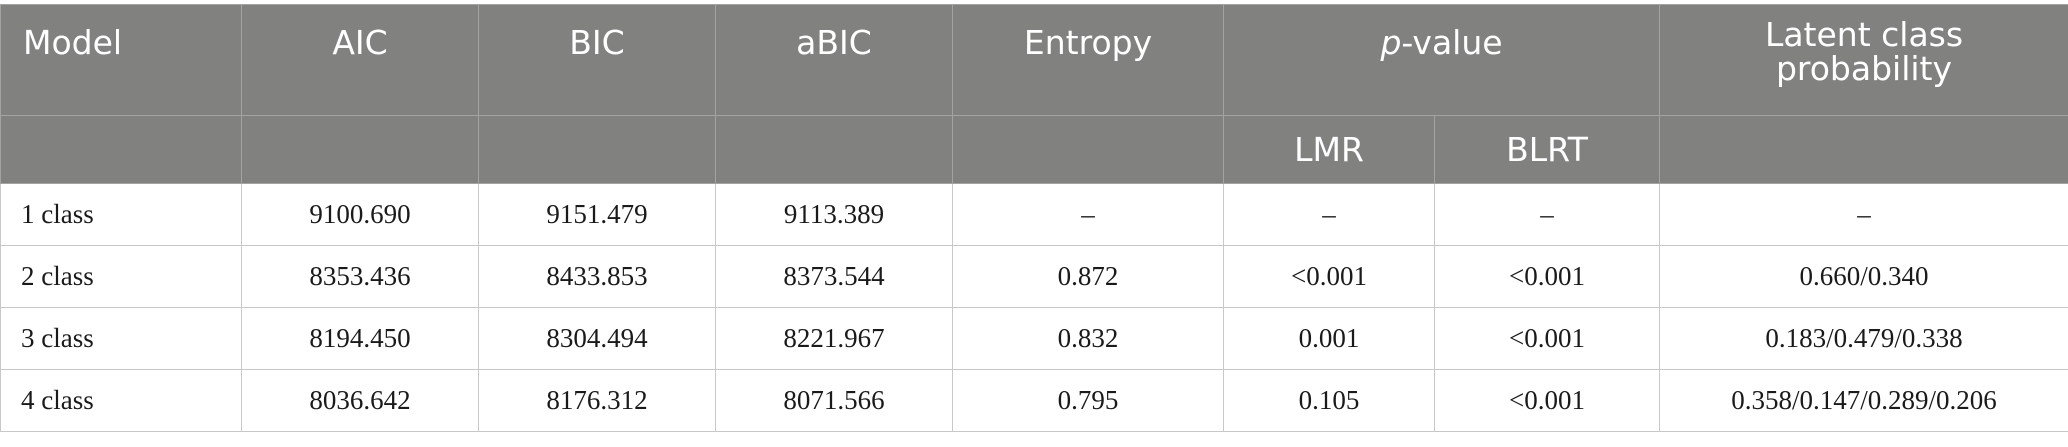 The image size is (2068, 447). I want to click on cell-blrt: –, so click(1547, 214).